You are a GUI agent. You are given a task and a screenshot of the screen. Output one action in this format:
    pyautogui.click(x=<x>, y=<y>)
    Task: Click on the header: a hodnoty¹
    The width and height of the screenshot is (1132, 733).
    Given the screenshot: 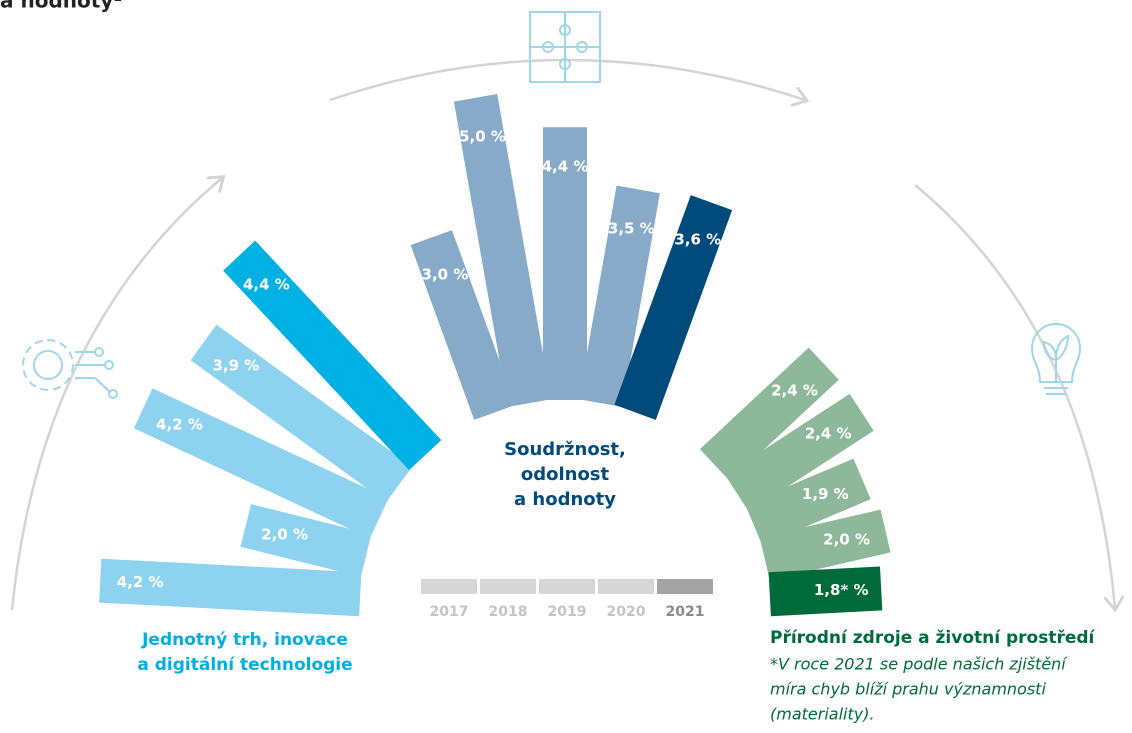 What is the action you would take?
    pyautogui.click(x=61, y=6)
    